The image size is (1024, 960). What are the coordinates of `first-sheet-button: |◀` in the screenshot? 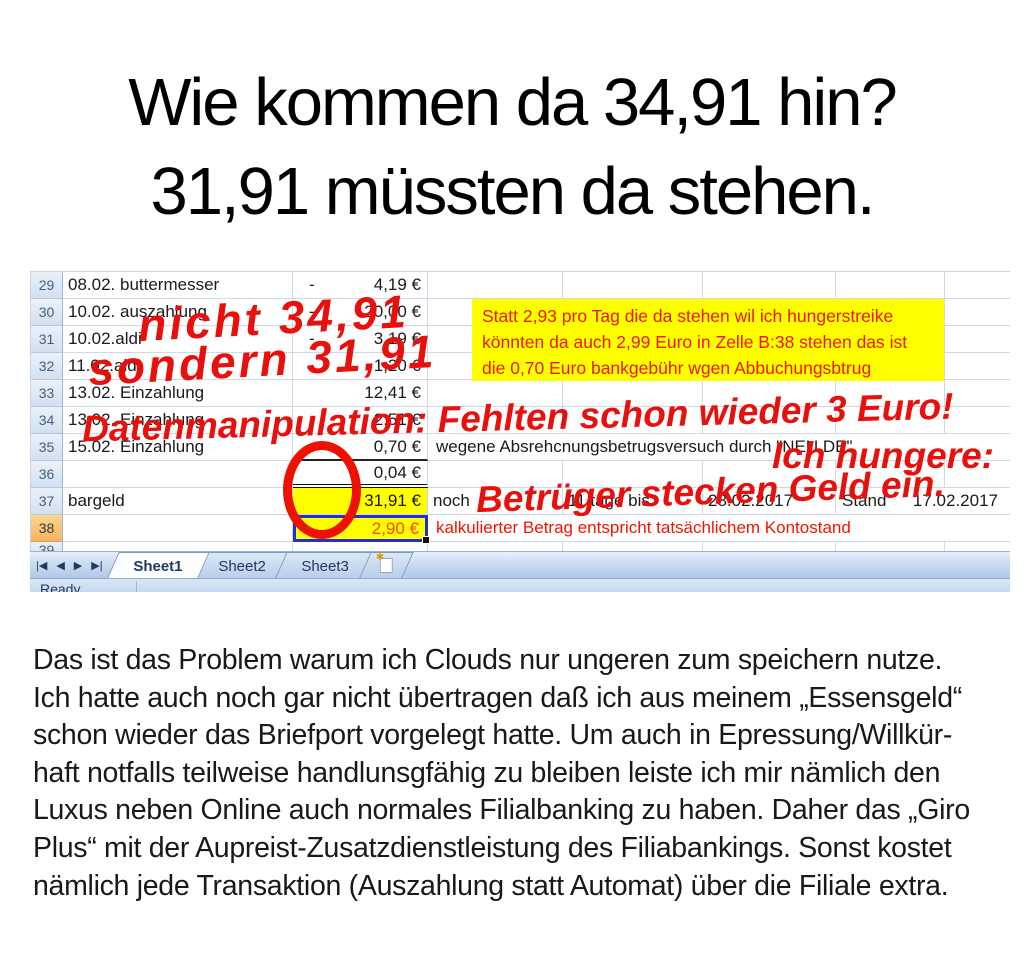 It's located at (42, 565).